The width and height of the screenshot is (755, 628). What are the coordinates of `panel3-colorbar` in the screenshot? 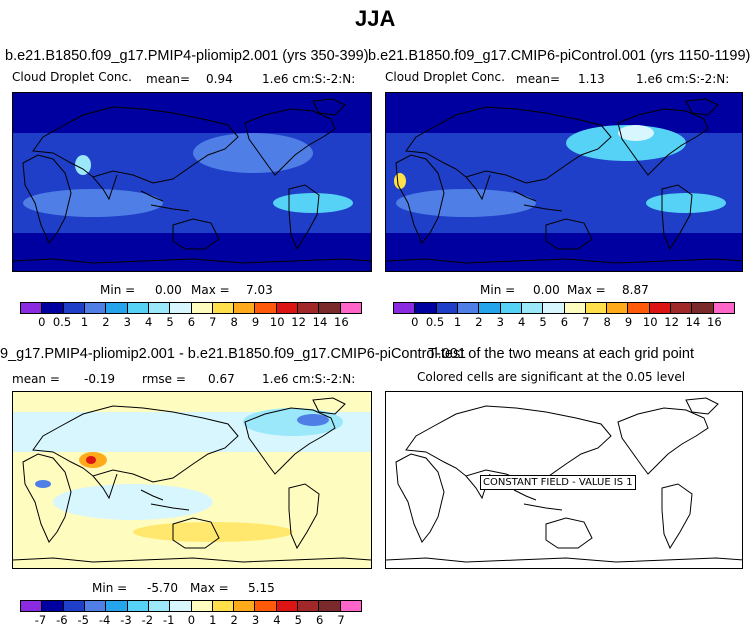 It's located at (191, 606).